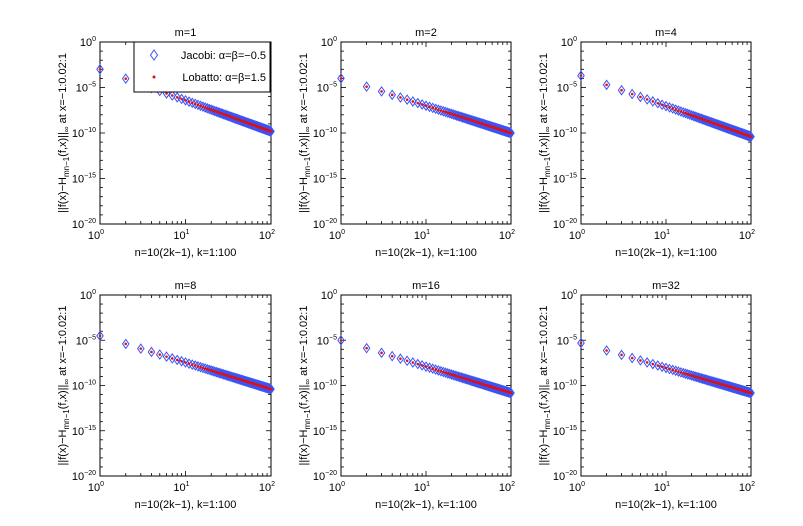  What do you see at coordinates (154, 55) in the screenshot?
I see `legend-marker-jacobi` at bounding box center [154, 55].